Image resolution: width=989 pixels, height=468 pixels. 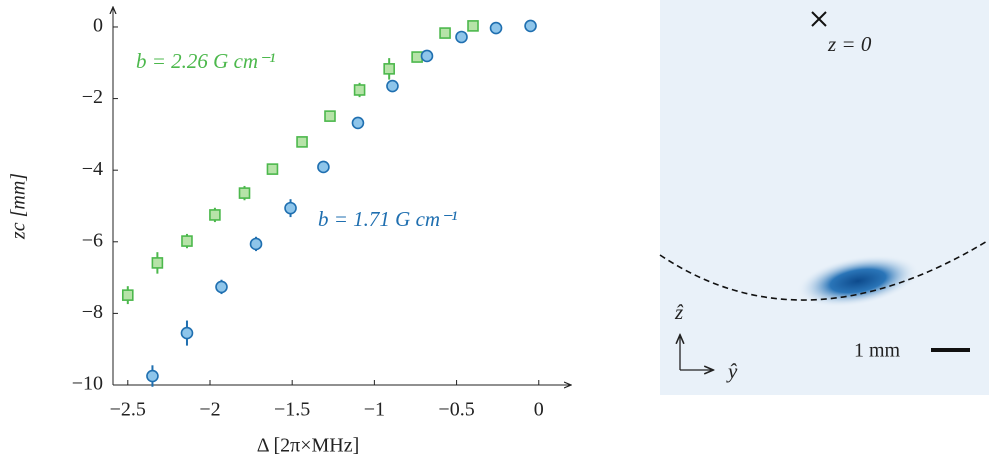 I want to click on z-axis-label: ẑ, so click(x=679, y=312).